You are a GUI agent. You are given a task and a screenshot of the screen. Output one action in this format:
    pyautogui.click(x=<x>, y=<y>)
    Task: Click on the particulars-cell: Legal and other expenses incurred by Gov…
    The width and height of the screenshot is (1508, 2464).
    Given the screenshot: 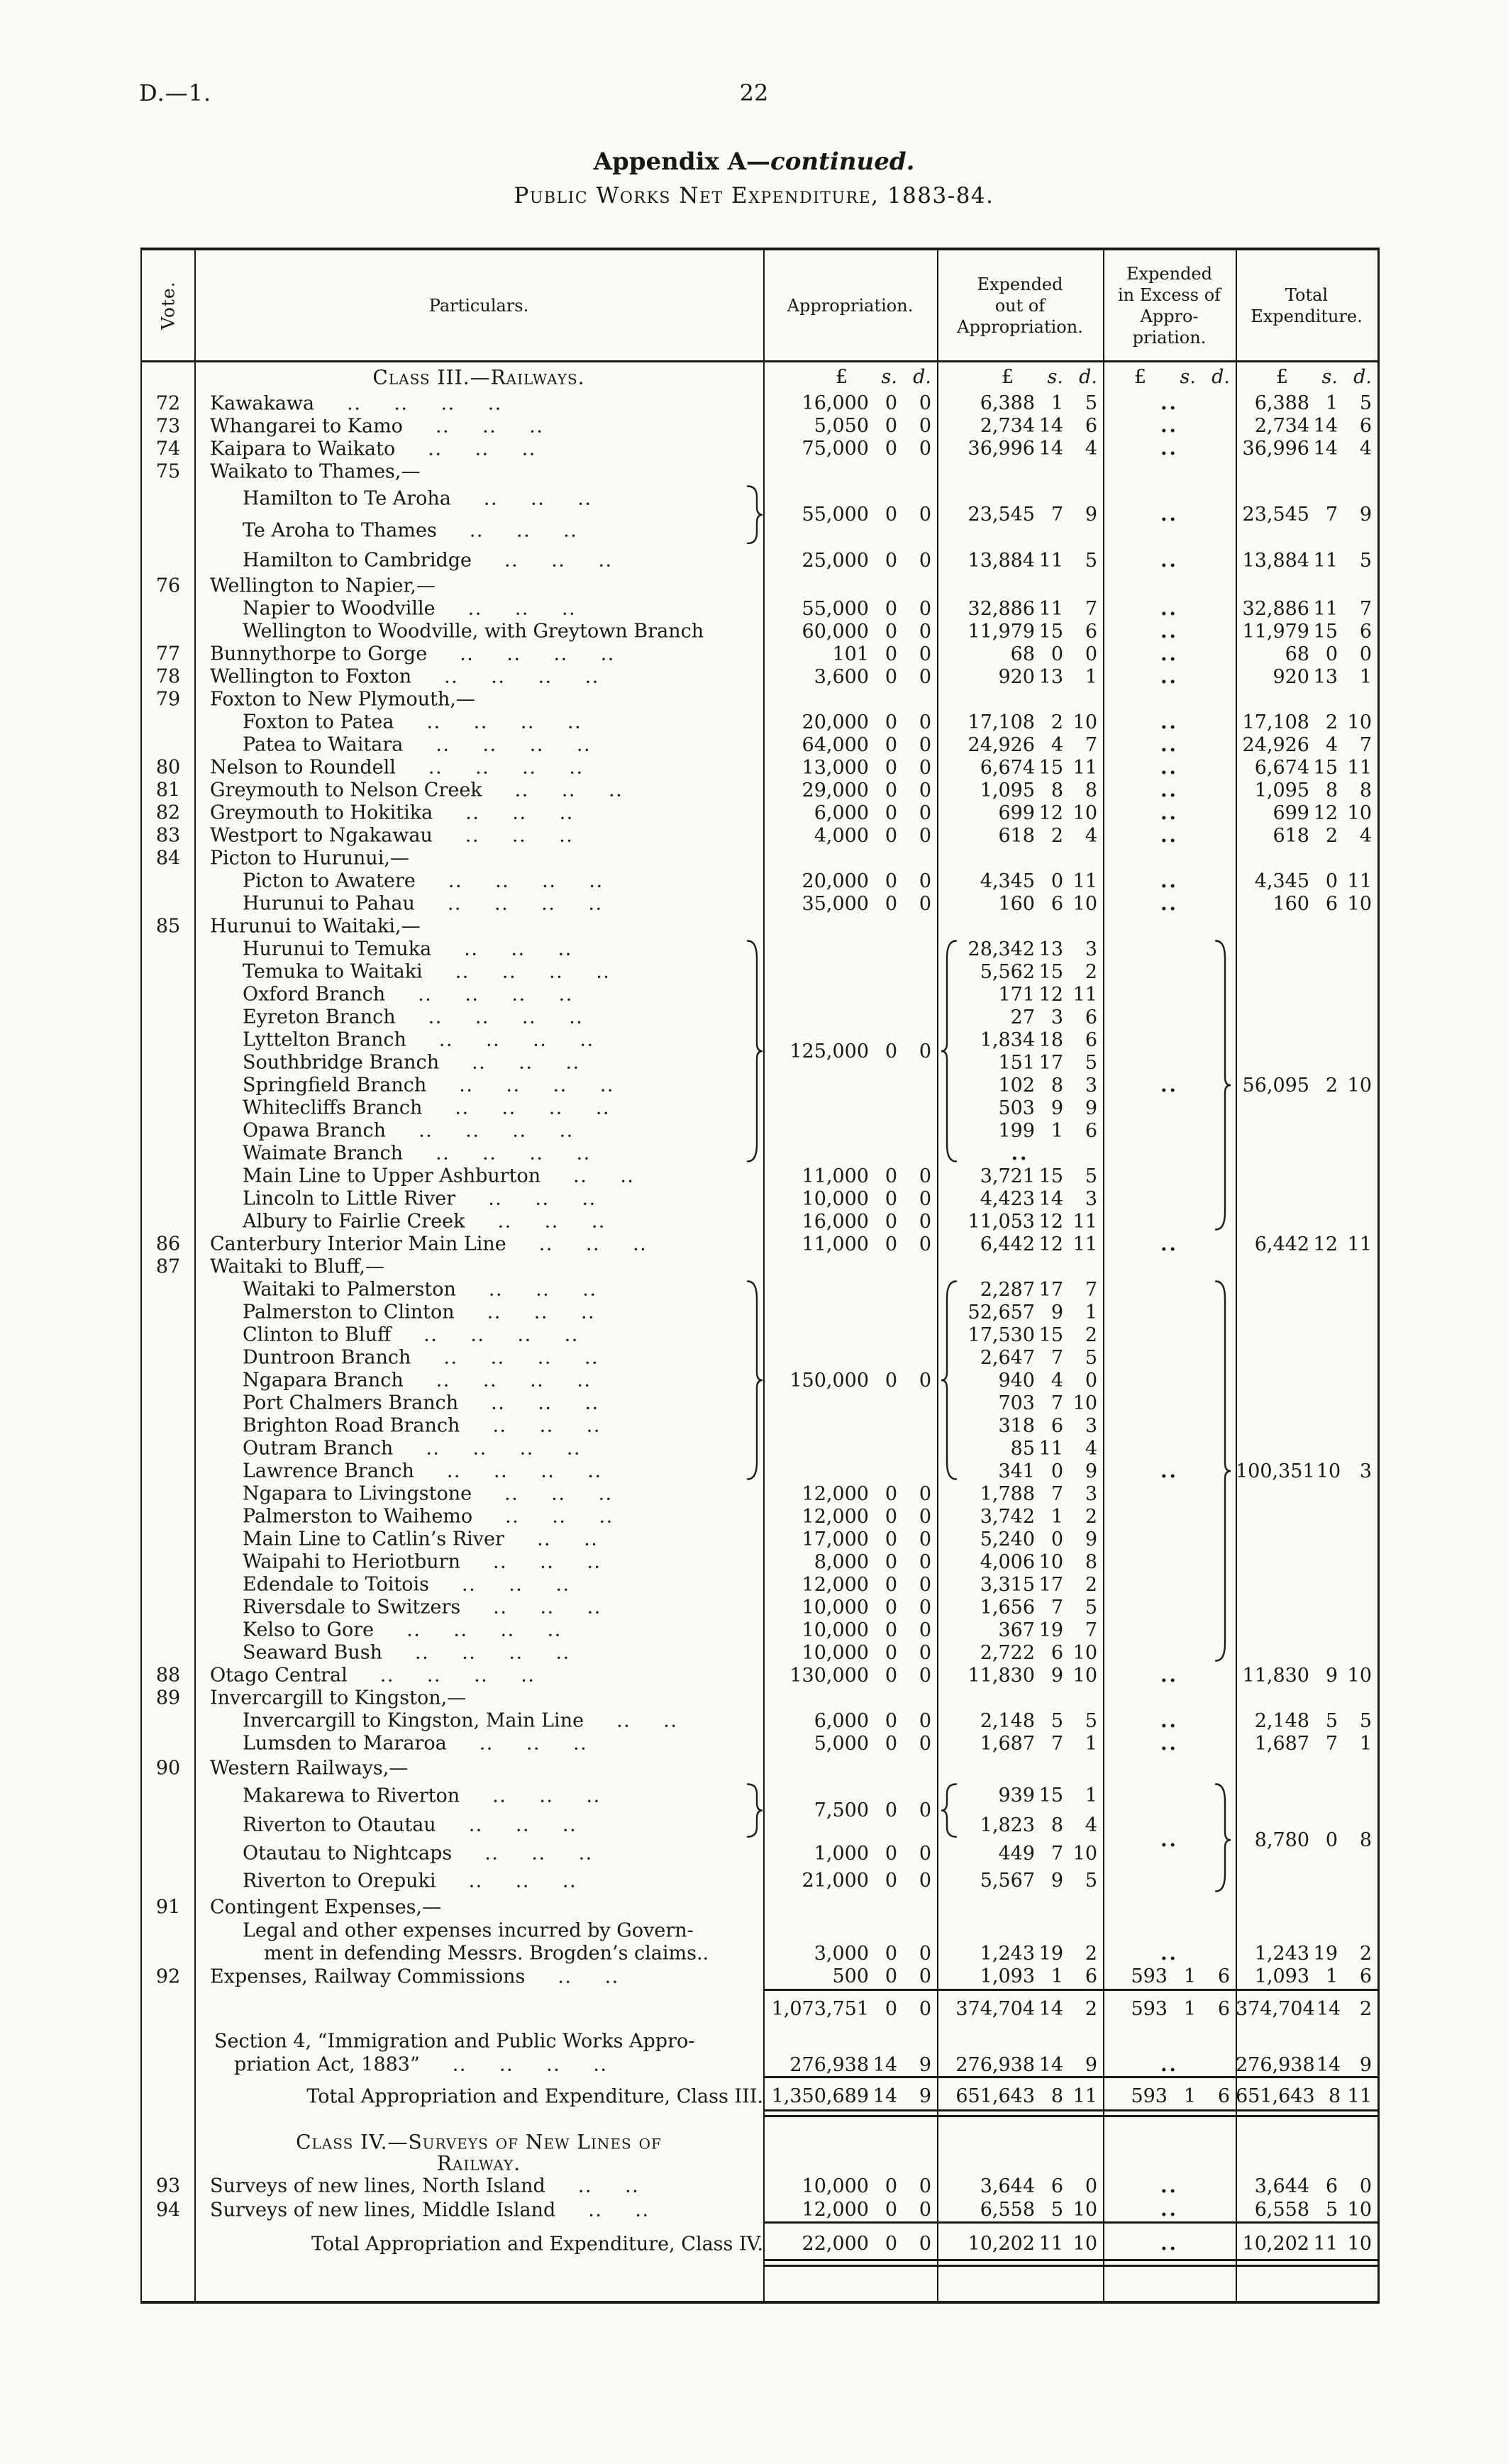 What is the action you would take?
    pyautogui.click(x=502, y=1931)
    